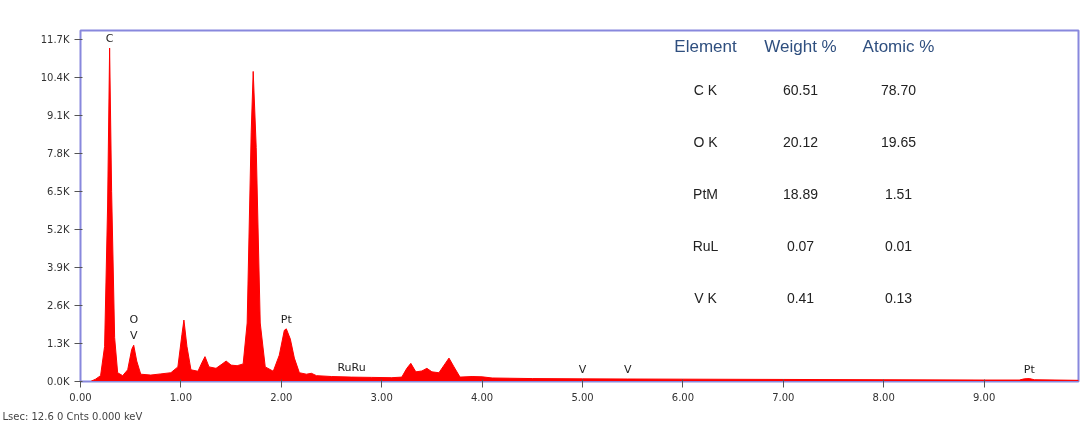 The width and height of the screenshot is (1086, 441). I want to click on y-tick-label: 9.1K, so click(58, 115).